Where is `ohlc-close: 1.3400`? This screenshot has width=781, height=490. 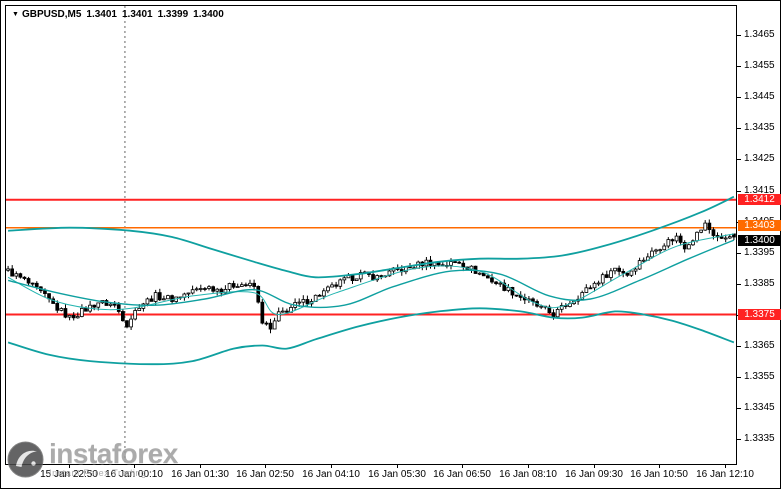 ohlc-close: 1.3400 is located at coordinates (208, 14).